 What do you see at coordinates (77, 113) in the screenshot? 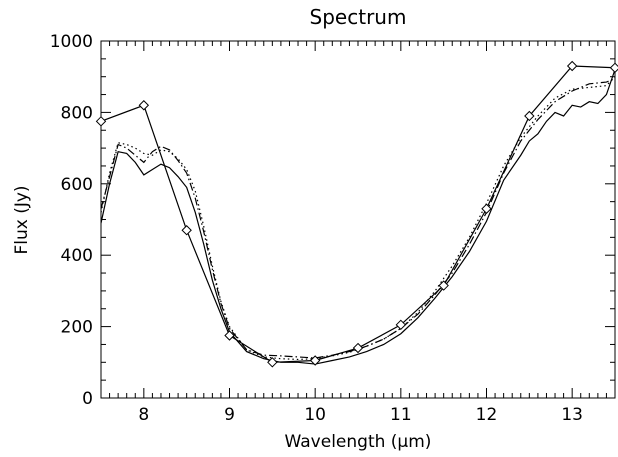
I see `y-tick-label: 800` at bounding box center [77, 113].